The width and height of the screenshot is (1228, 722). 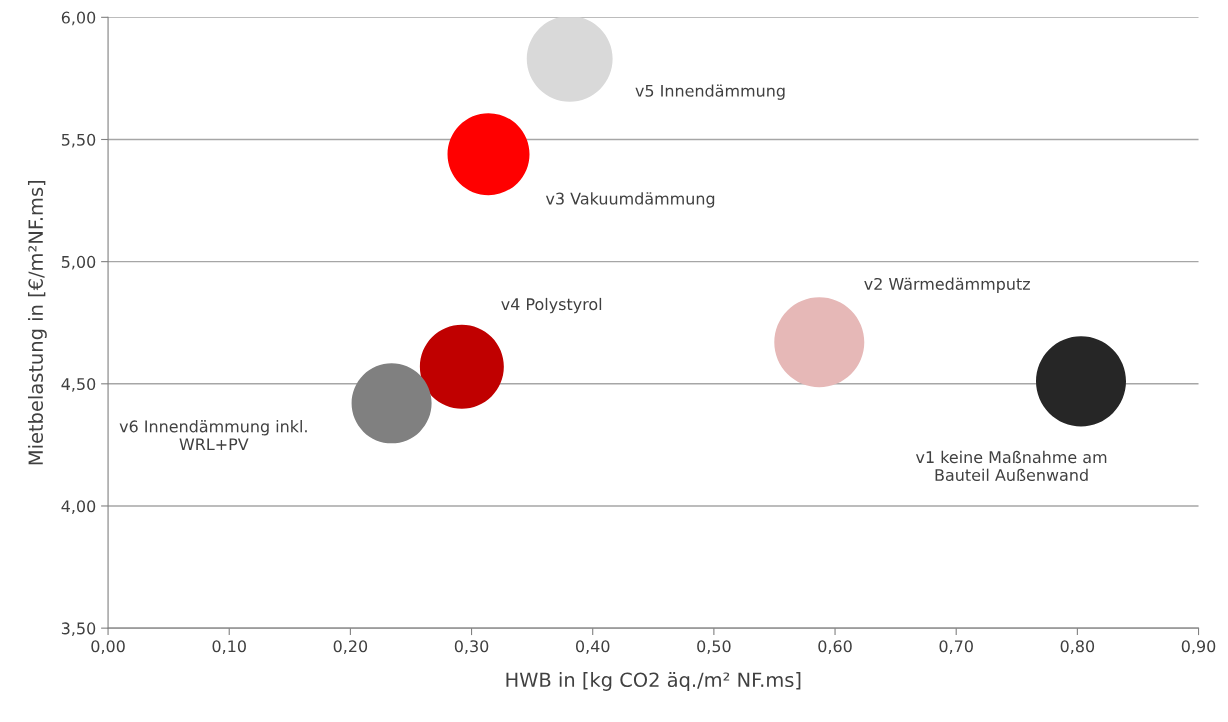 I want to click on series-label: v3 Vakuumdämmung, so click(x=630, y=200).